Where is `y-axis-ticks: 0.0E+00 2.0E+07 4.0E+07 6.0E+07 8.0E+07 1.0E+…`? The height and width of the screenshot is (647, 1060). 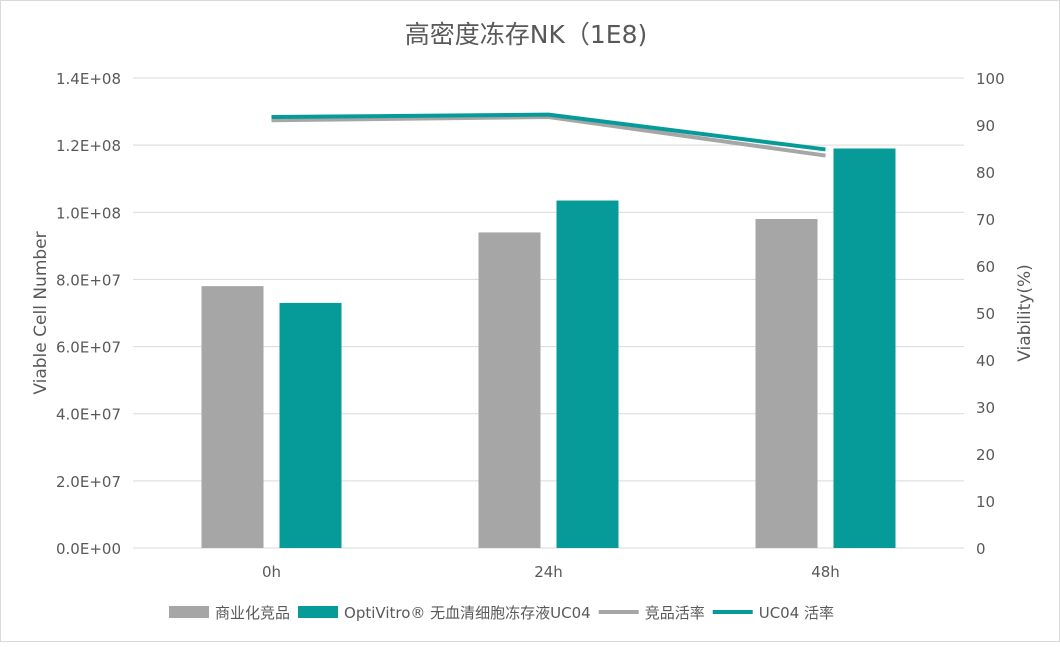
y-axis-ticks: 0.0E+00 2.0E+07 4.0E+07 6.0E+07 8.0E+07 1.0E+… is located at coordinates (88, 314).